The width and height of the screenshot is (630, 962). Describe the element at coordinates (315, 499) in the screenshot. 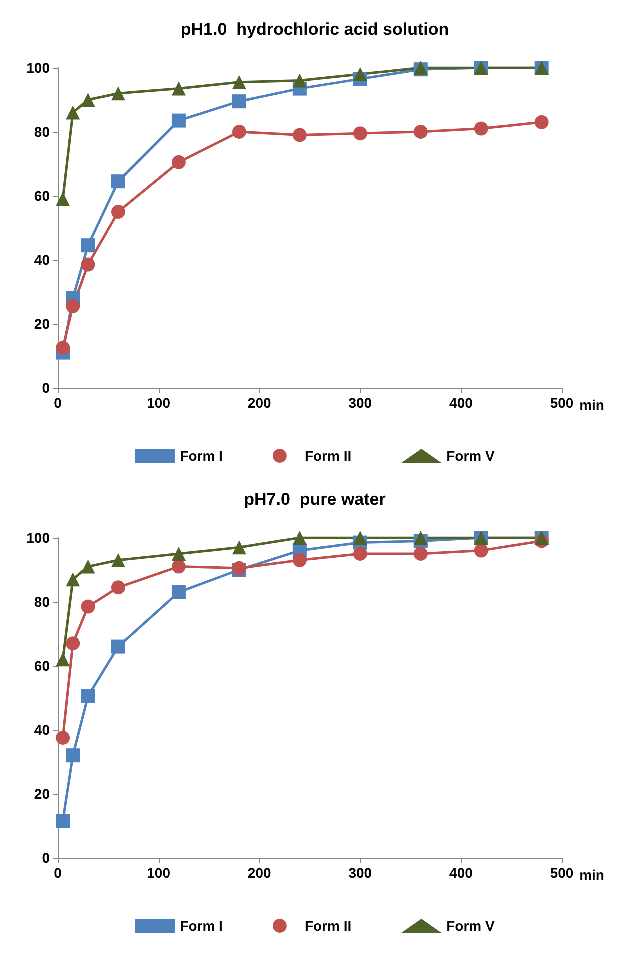

I see `chart-title: pH7.0 pure water` at that location.